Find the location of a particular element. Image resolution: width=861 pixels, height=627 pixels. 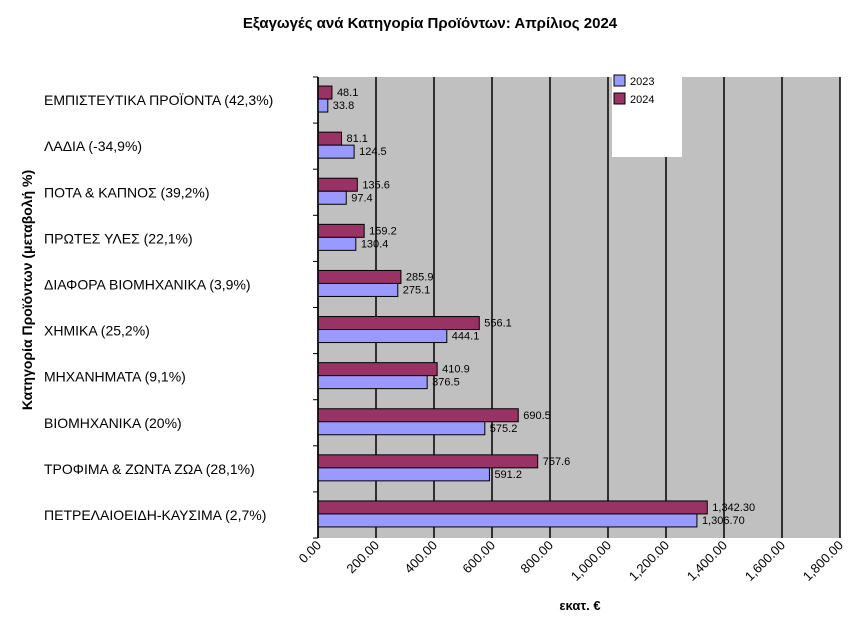

x-tick-label: 200.00 is located at coordinates (362, 557).